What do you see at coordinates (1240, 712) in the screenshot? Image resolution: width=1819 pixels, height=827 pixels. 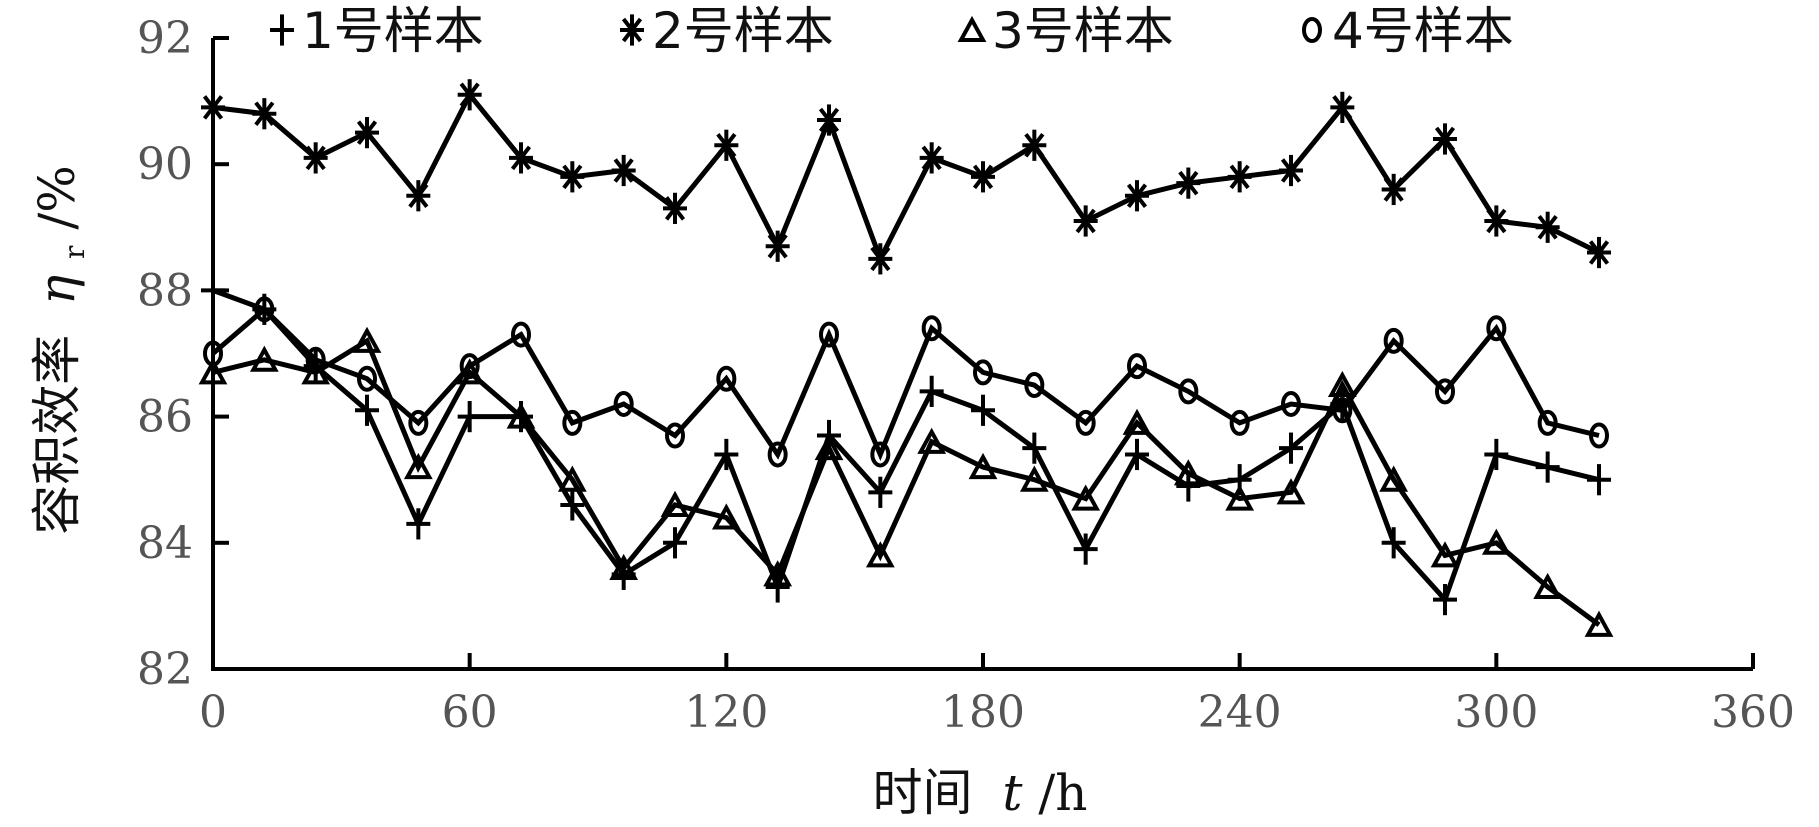 I see `x-tick-label: 240` at bounding box center [1240, 712].